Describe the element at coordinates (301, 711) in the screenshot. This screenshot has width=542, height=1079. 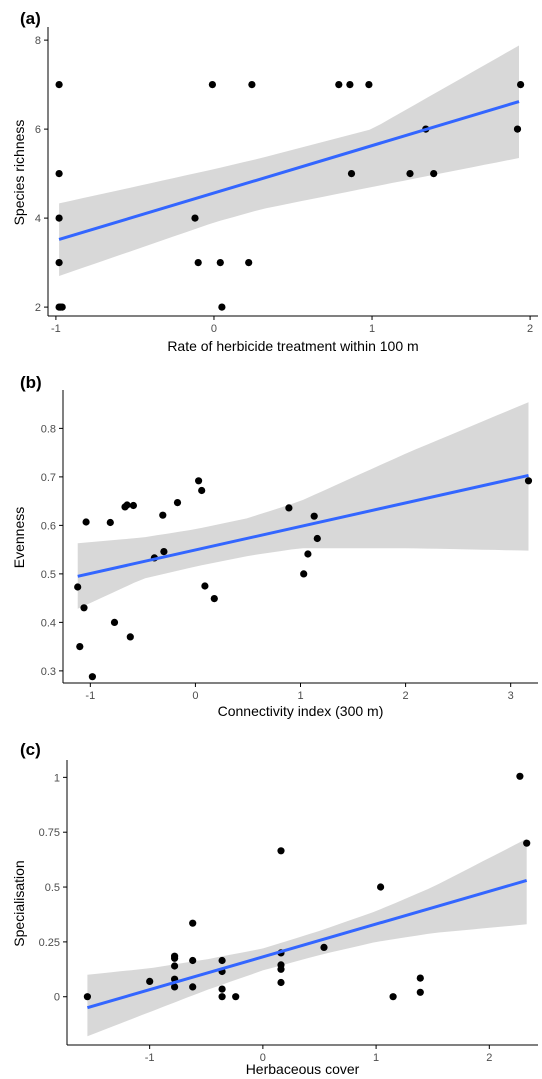
I see `x-axis-title: Connectivity index (300 m)` at that location.